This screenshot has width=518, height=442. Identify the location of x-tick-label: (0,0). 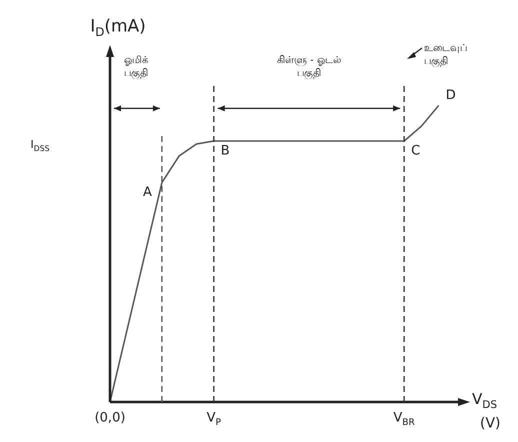
(110, 418).